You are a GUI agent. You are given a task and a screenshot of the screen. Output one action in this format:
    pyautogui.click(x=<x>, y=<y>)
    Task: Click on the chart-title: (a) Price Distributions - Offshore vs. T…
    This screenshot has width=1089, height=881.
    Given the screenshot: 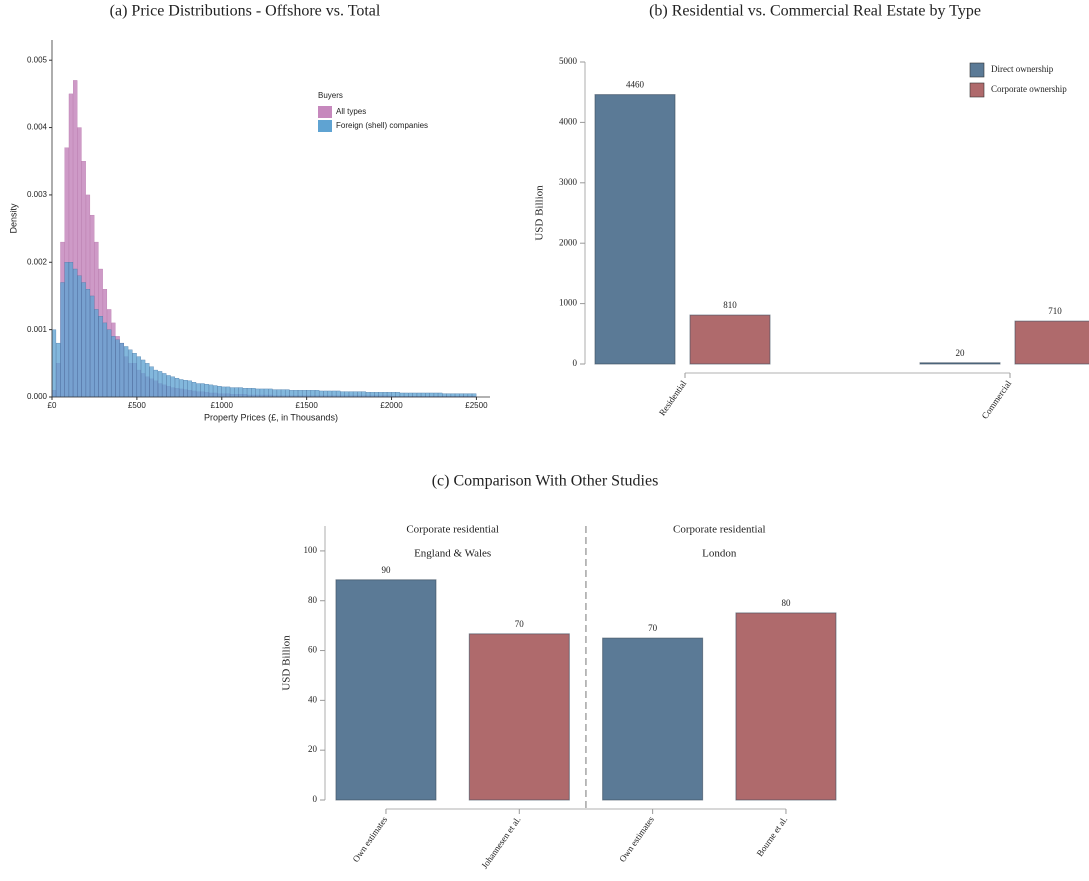 What is the action you would take?
    pyautogui.click(x=245, y=11)
    